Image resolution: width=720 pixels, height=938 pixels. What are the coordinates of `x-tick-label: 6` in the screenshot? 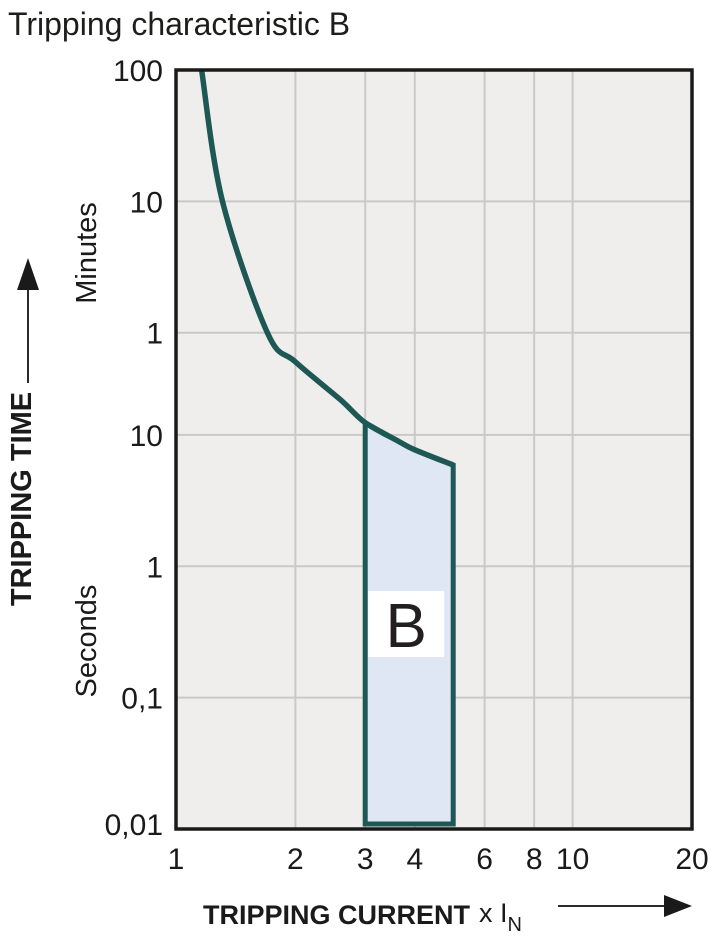 It's located at (484, 859).